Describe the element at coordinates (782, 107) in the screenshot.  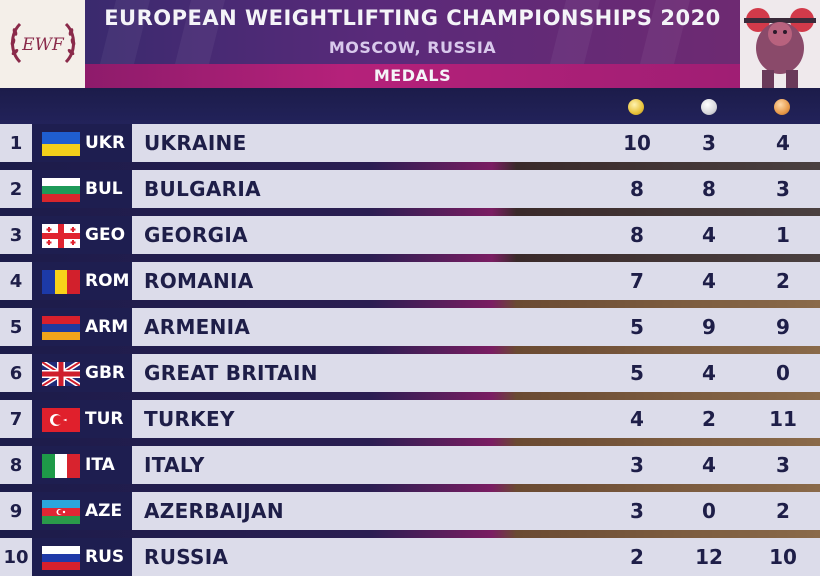
I see `bronze-medal-icon` at that location.